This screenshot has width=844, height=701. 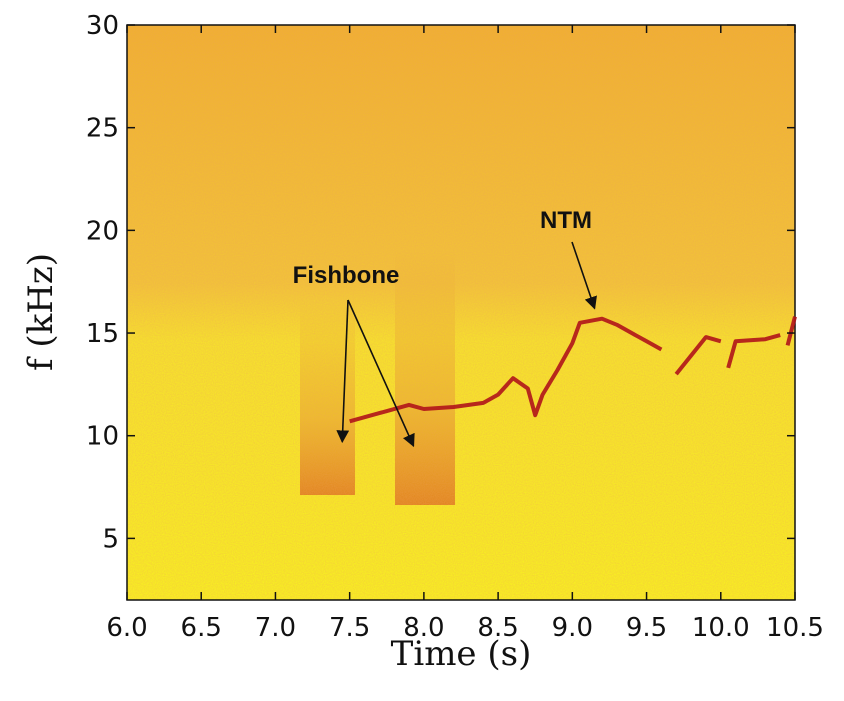 I want to click on x-tick-label: 9.5, so click(x=646, y=628).